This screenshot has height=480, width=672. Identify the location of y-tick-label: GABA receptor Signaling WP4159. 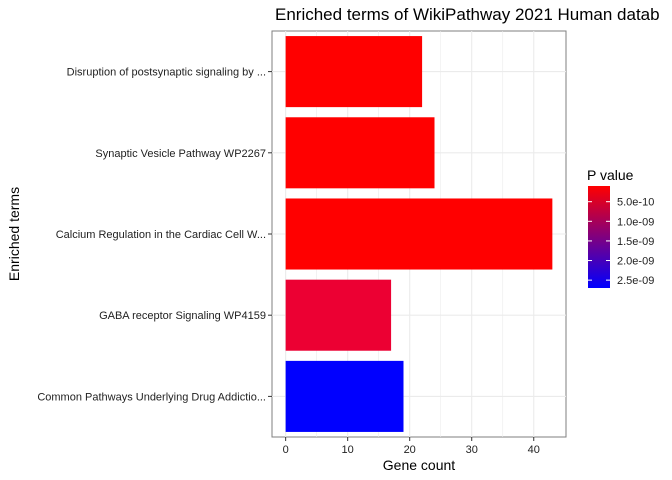
(182, 316).